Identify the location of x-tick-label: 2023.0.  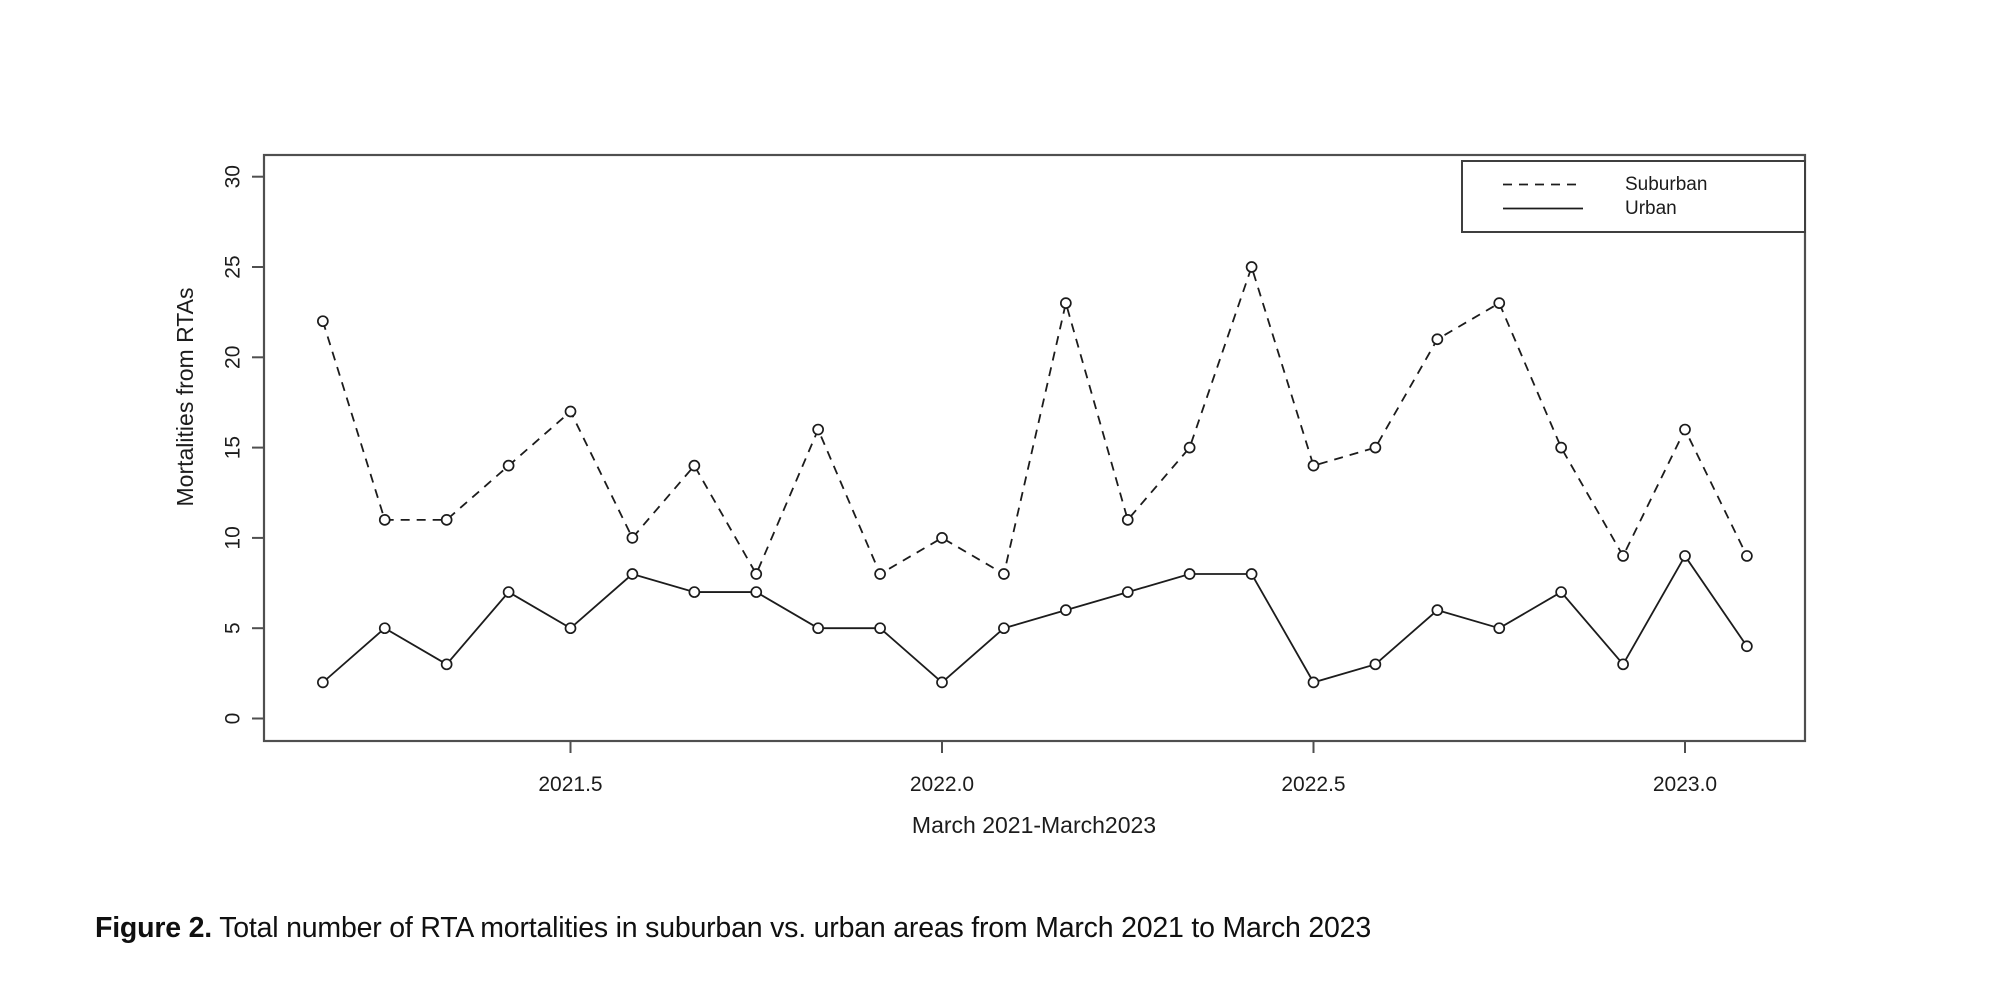
(1685, 784).